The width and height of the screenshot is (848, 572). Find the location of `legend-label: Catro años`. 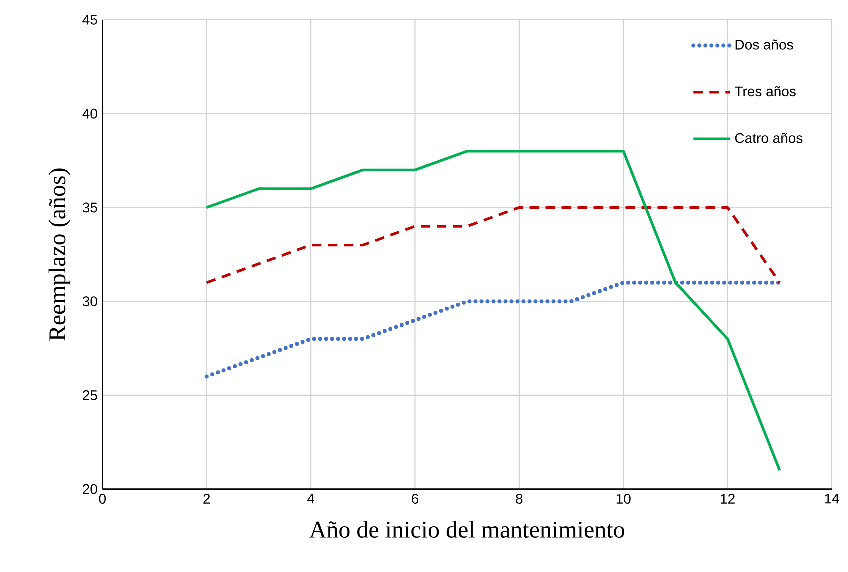

legend-label: Catro años is located at coordinates (769, 138).